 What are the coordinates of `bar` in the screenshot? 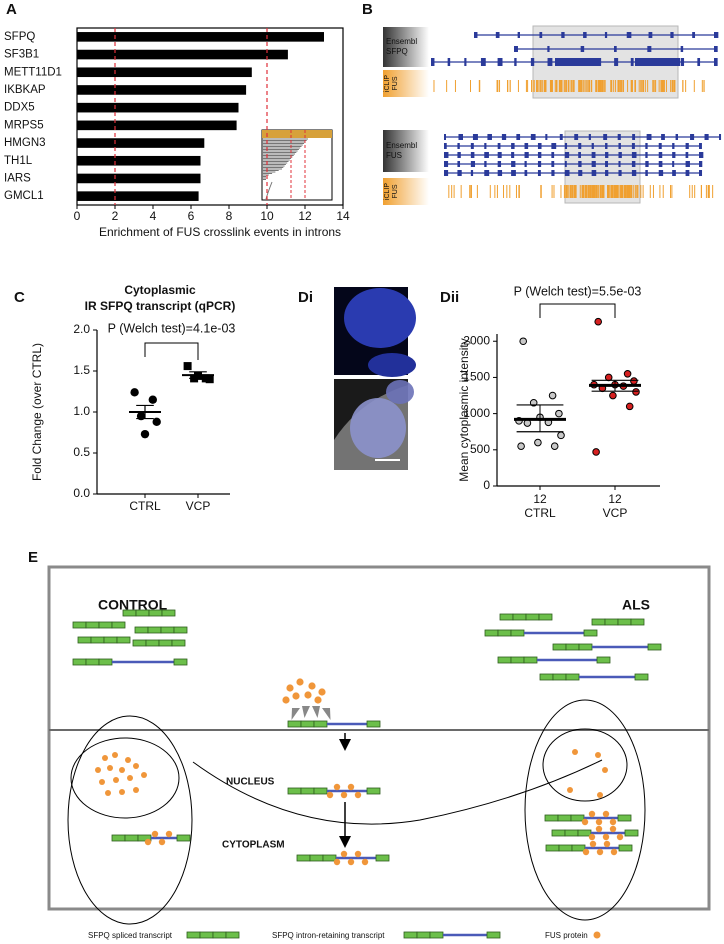 It's located at (139, 178).